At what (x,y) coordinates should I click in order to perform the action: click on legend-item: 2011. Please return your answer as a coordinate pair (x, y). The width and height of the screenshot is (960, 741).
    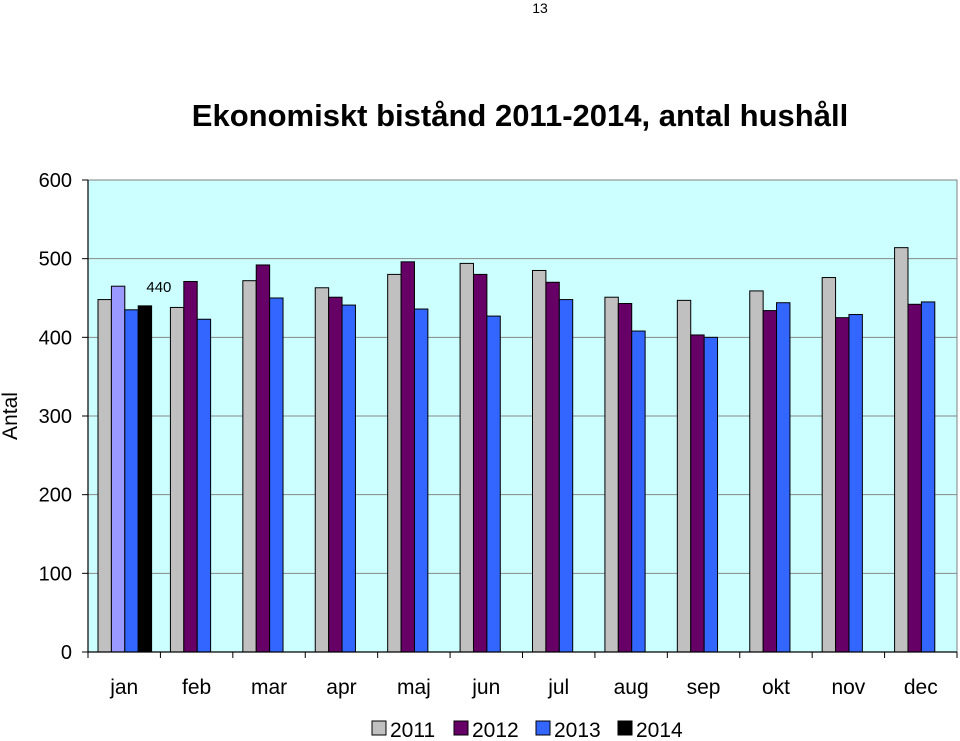
    Looking at the image, I should click on (403, 730).